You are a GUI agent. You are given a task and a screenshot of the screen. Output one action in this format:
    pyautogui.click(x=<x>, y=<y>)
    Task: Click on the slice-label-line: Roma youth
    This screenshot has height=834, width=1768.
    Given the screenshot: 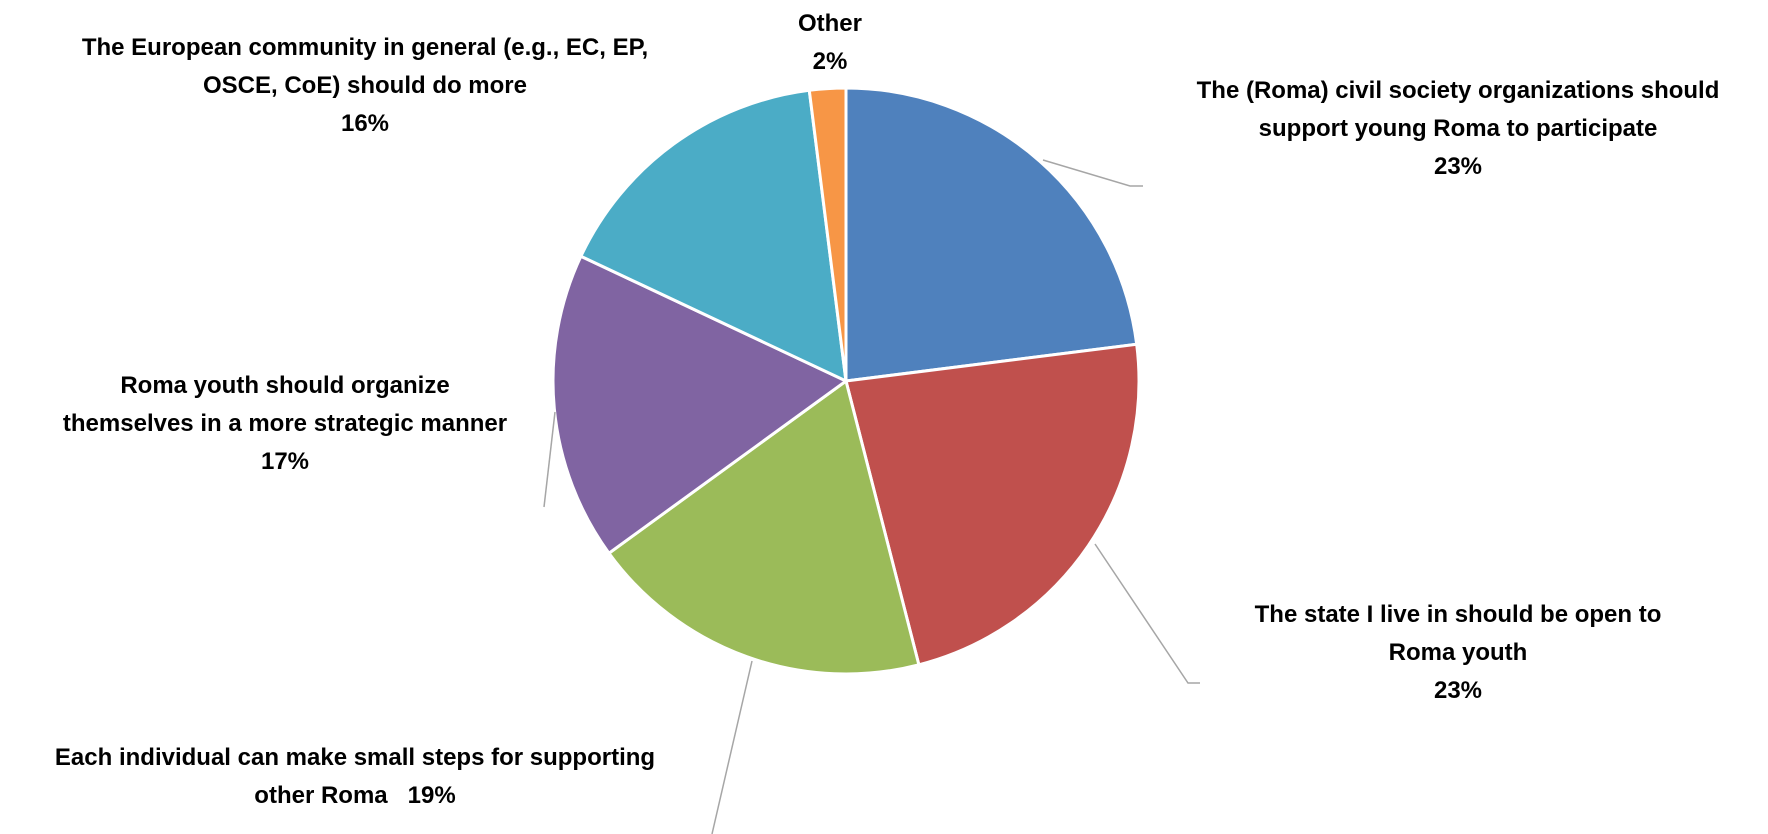 What is the action you would take?
    pyautogui.click(x=1458, y=652)
    